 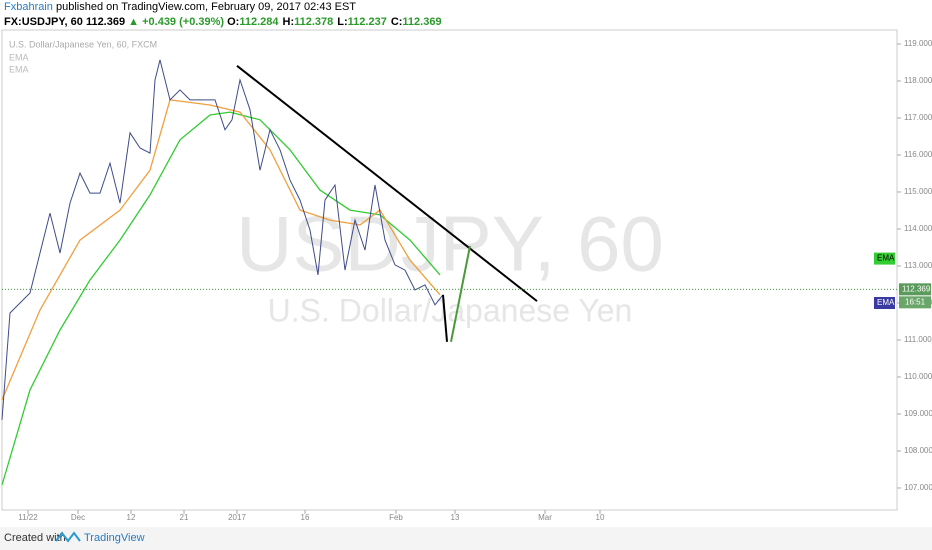 What do you see at coordinates (918, 265) in the screenshot?
I see `y-tick-label: 113.000` at bounding box center [918, 265].